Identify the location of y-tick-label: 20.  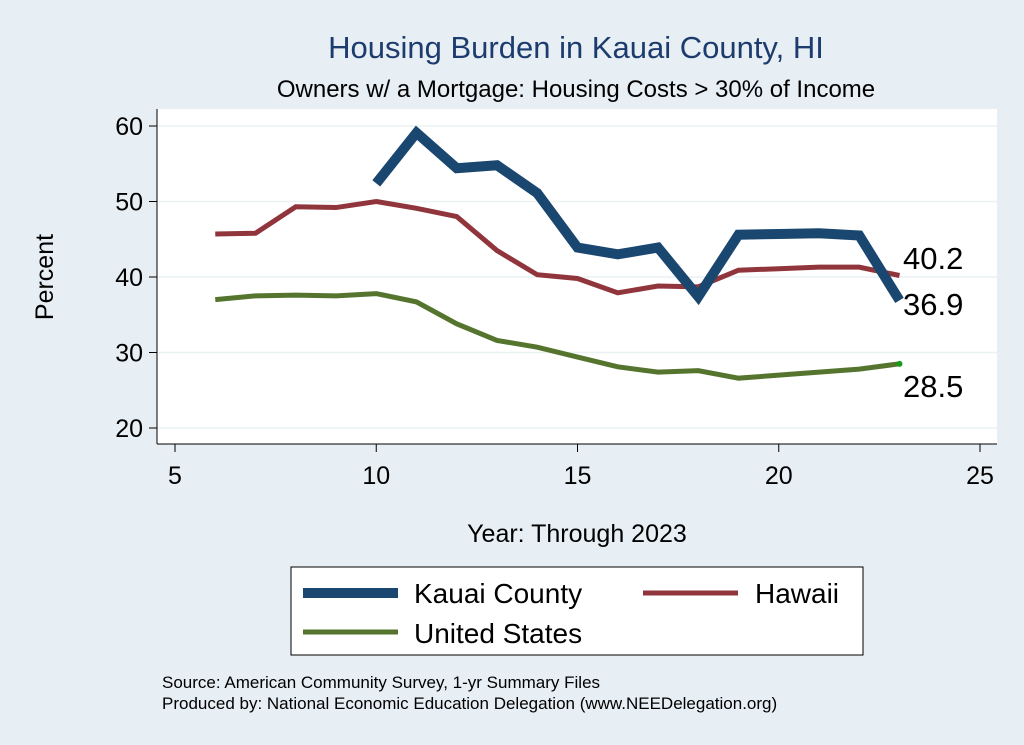
(129, 429).